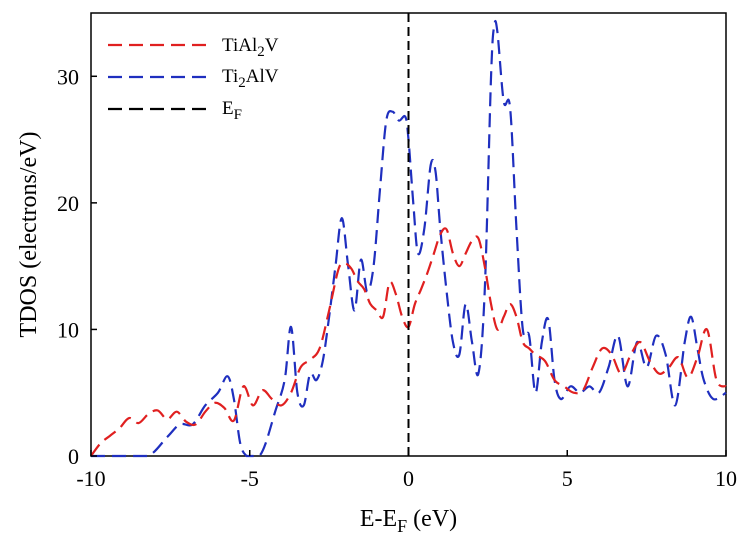 The width and height of the screenshot is (745, 536). I want to click on legend: TiAl2V Ti2AlV EF, so click(193, 79).